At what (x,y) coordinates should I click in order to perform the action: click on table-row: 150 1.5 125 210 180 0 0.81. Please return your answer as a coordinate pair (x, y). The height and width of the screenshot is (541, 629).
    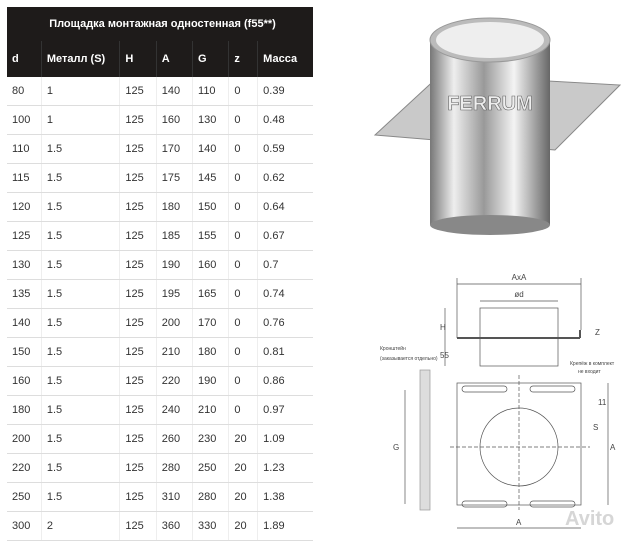
    Looking at the image, I should click on (160, 352).